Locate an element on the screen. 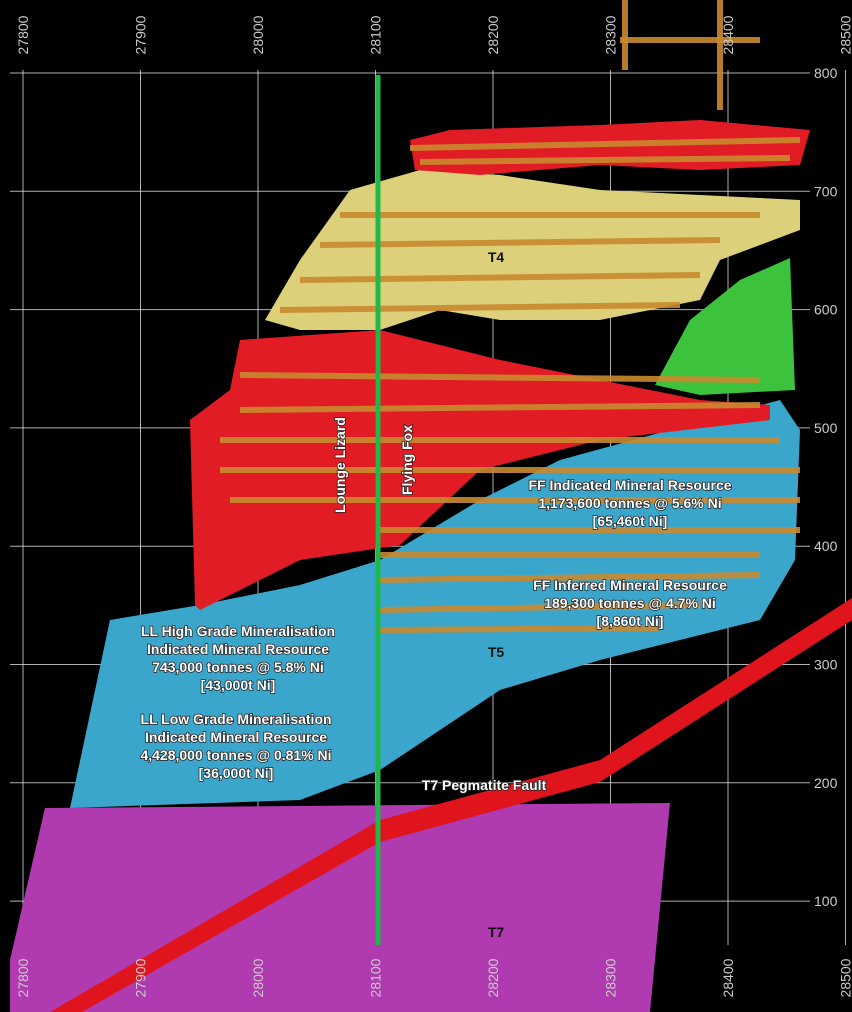 Image resolution: width=852 pixels, height=1012 pixels. resource-line: [36,000t Ni] is located at coordinates (236, 773).